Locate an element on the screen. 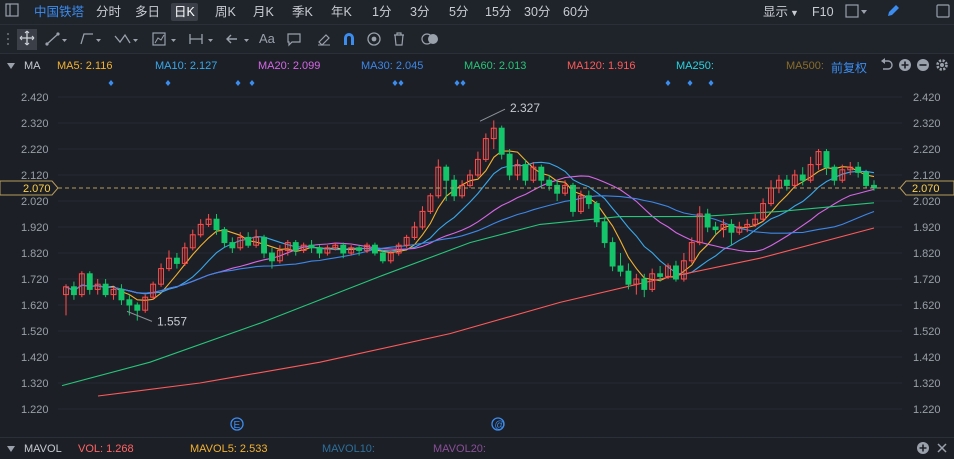 The width and height of the screenshot is (954, 459). tab-monthly-k: 月K is located at coordinates (263, 12).